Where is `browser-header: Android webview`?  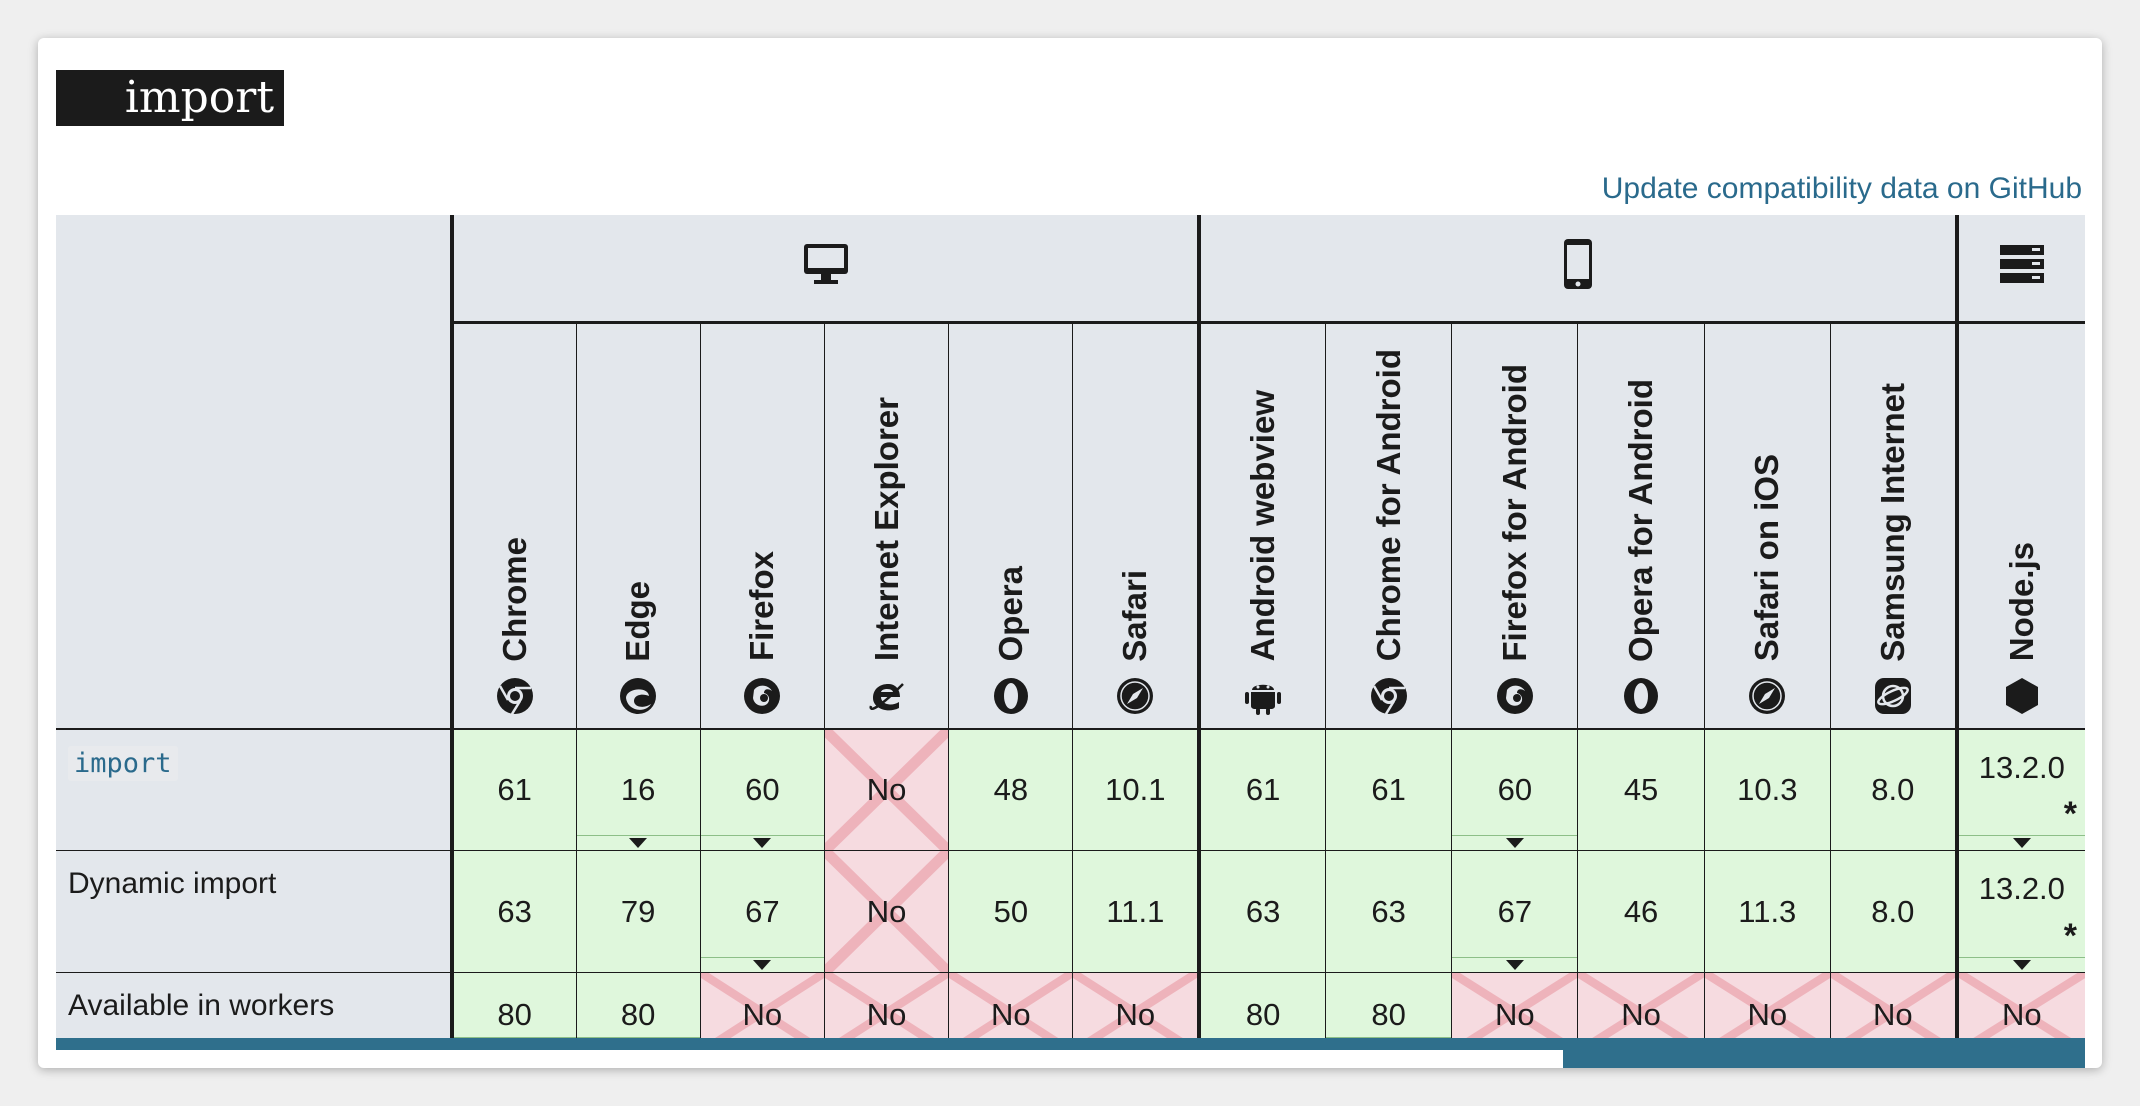
browser-header: Android webview is located at coordinates (1261, 526).